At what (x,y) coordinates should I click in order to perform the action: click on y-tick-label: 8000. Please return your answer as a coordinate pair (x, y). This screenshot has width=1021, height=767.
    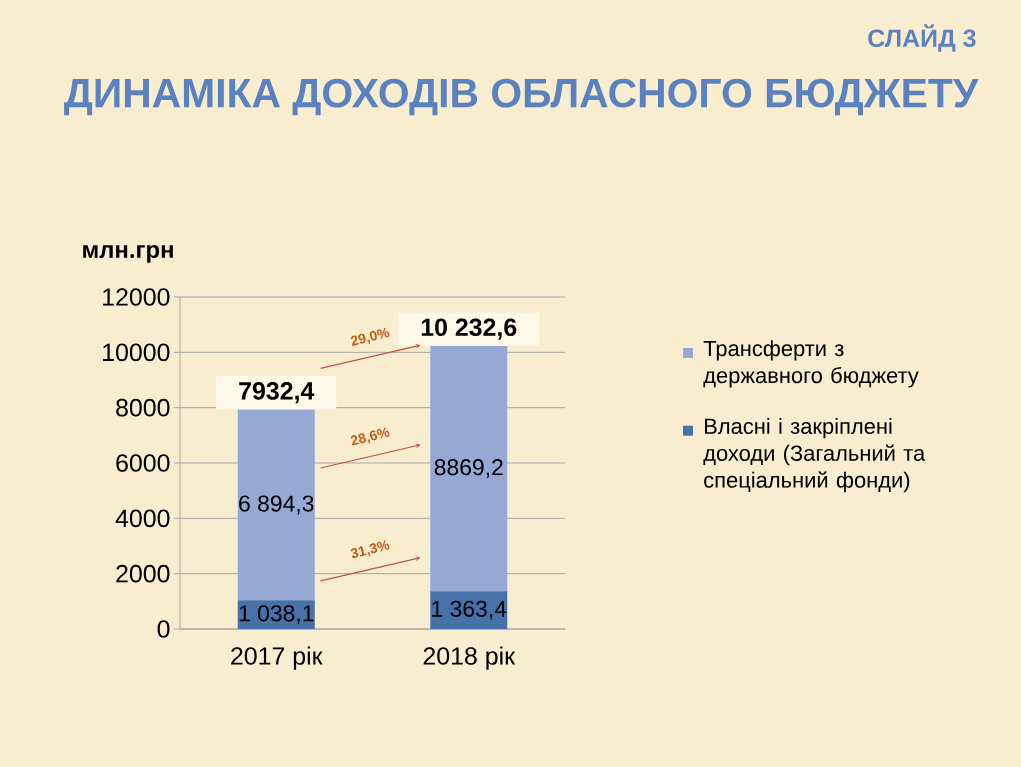
    Looking at the image, I should click on (143, 407).